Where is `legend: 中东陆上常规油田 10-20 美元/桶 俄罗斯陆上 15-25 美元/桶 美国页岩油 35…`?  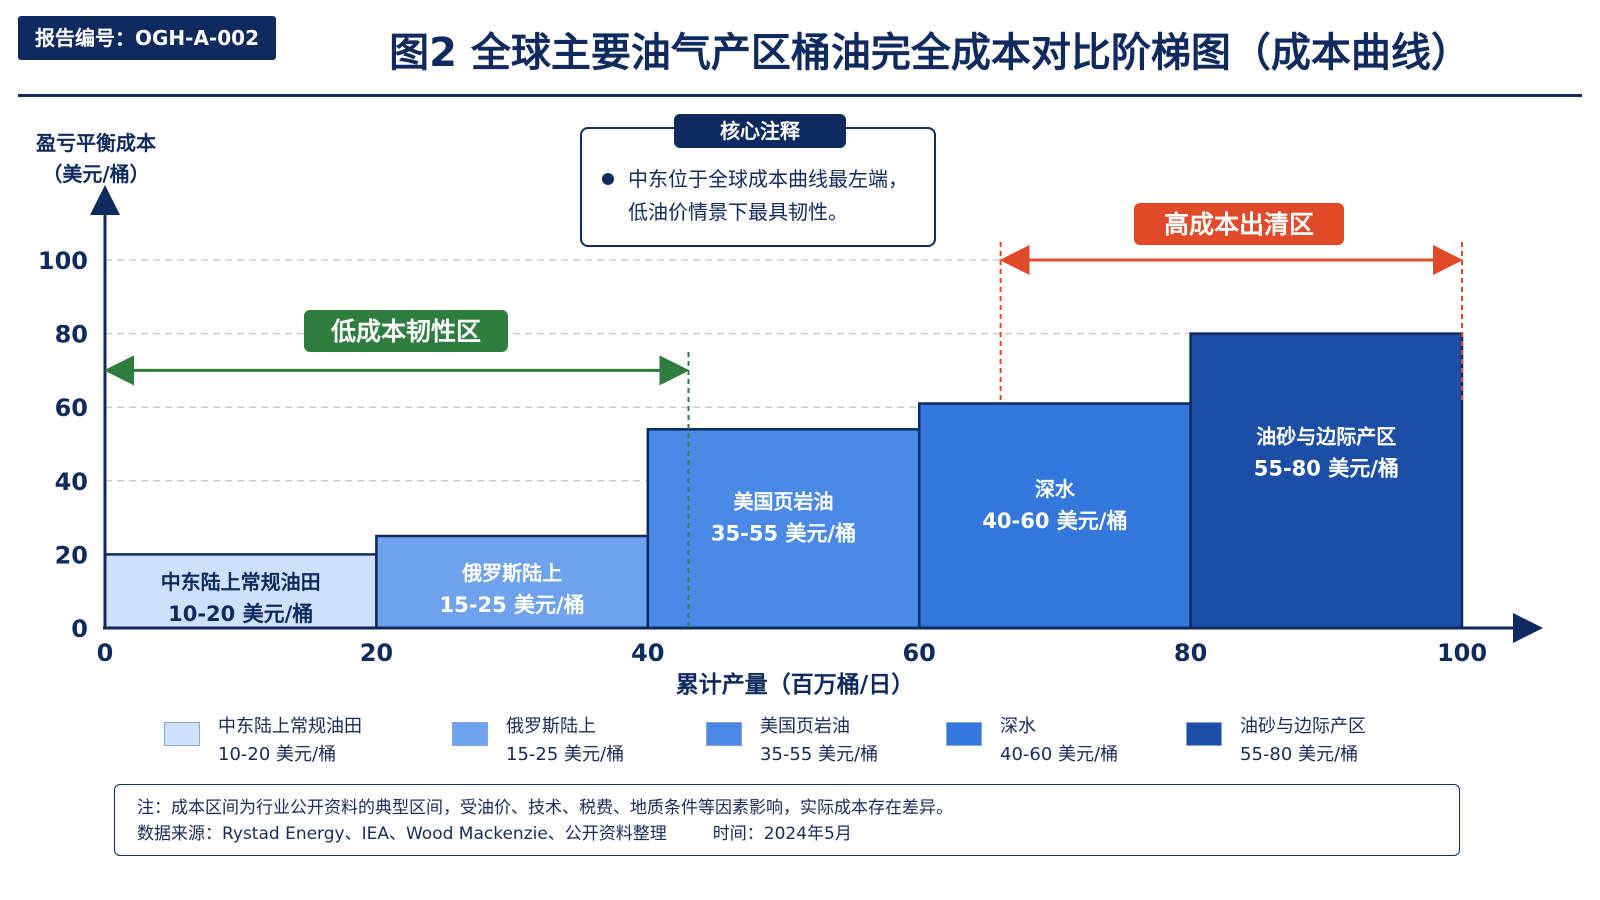
legend: 中东陆上常规油田 10-20 美元/桶 俄罗斯陆上 15-25 美元/桶 美国页岩油 35… is located at coordinates (800, 744).